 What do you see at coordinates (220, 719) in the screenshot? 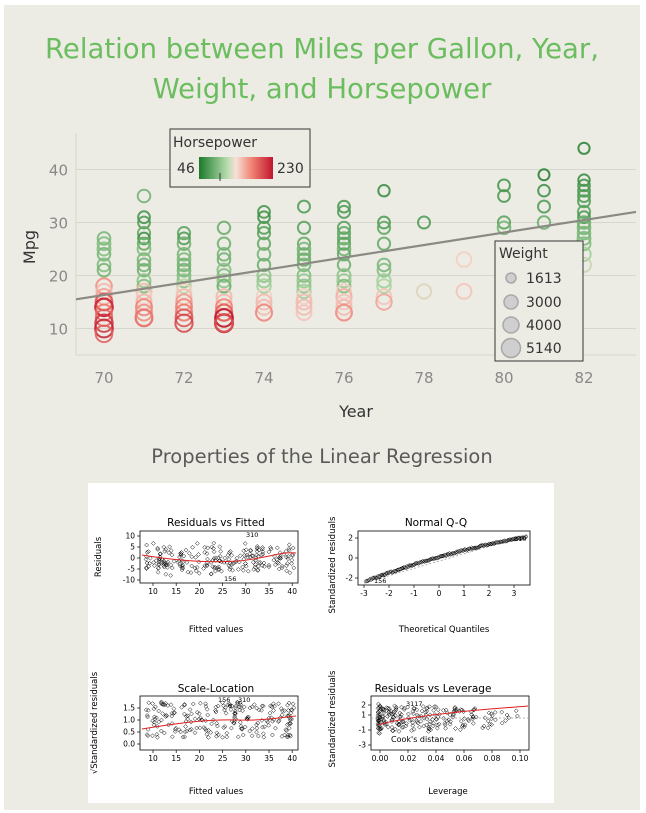
I see `sl-points` at bounding box center [220, 719].